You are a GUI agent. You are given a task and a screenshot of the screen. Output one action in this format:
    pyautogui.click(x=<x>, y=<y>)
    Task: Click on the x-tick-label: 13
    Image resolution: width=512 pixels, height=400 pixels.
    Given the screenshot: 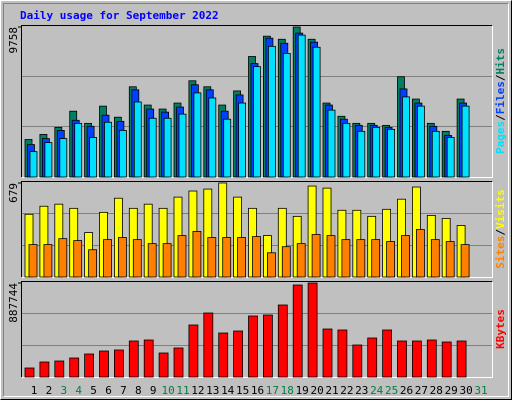 What is the action you would take?
    pyautogui.click(x=212, y=390)
    